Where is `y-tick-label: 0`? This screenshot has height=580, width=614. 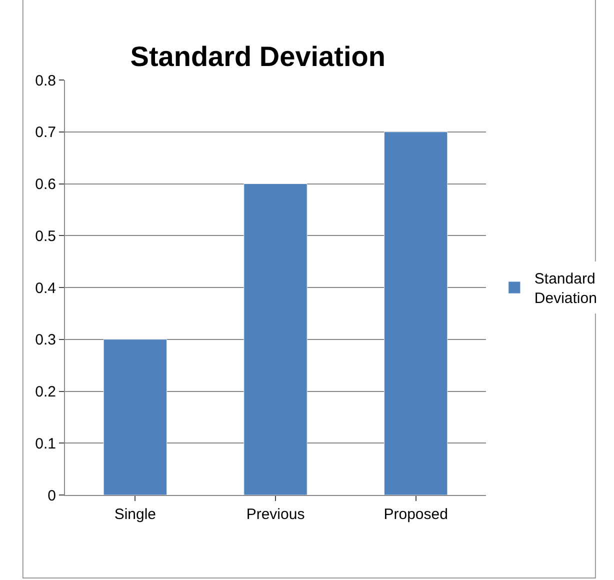 y-tick-label: 0 is located at coordinates (52, 495).